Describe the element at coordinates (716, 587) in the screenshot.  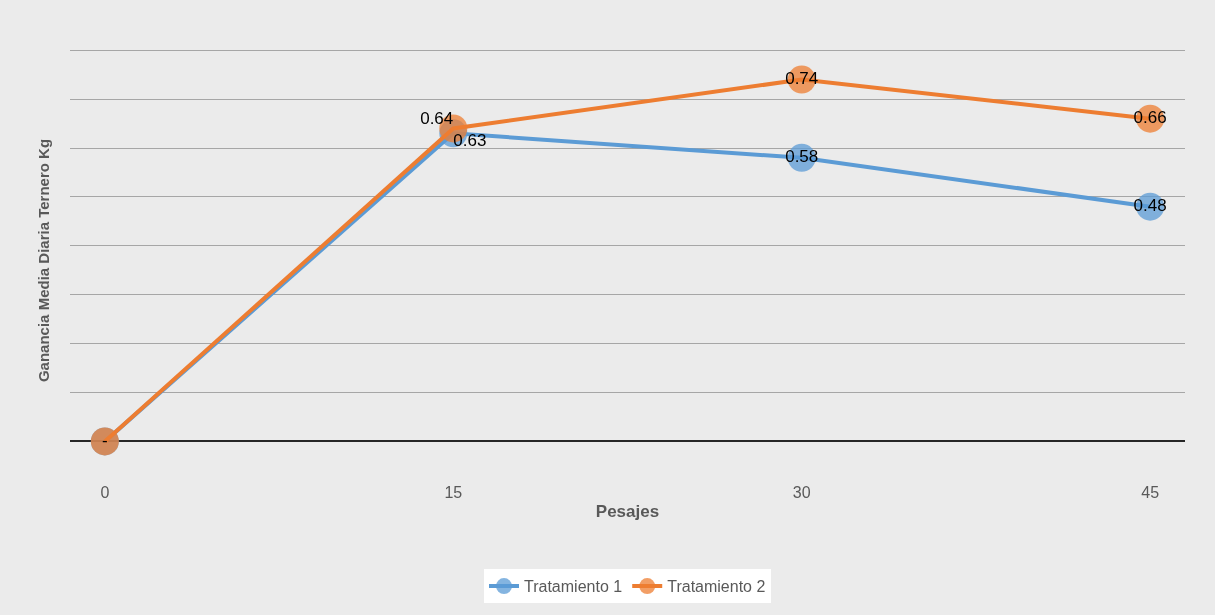
I see `legend-label: Tratamiento 2` at that location.